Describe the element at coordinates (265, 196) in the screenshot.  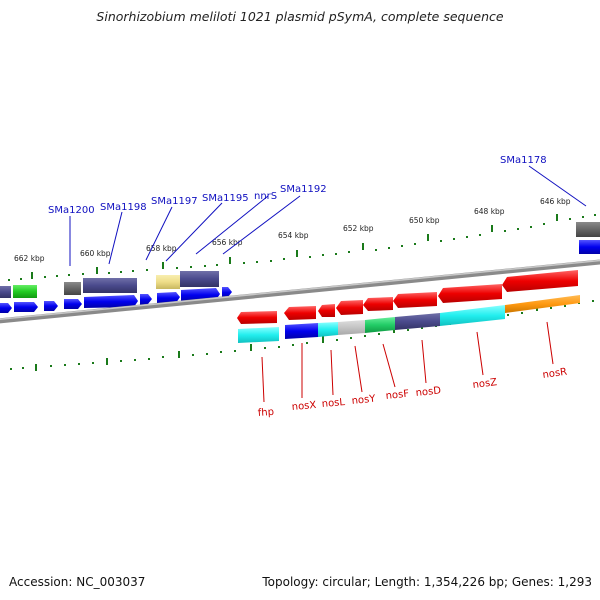
I see `gene-label-nnrs: nnrS` at that location.